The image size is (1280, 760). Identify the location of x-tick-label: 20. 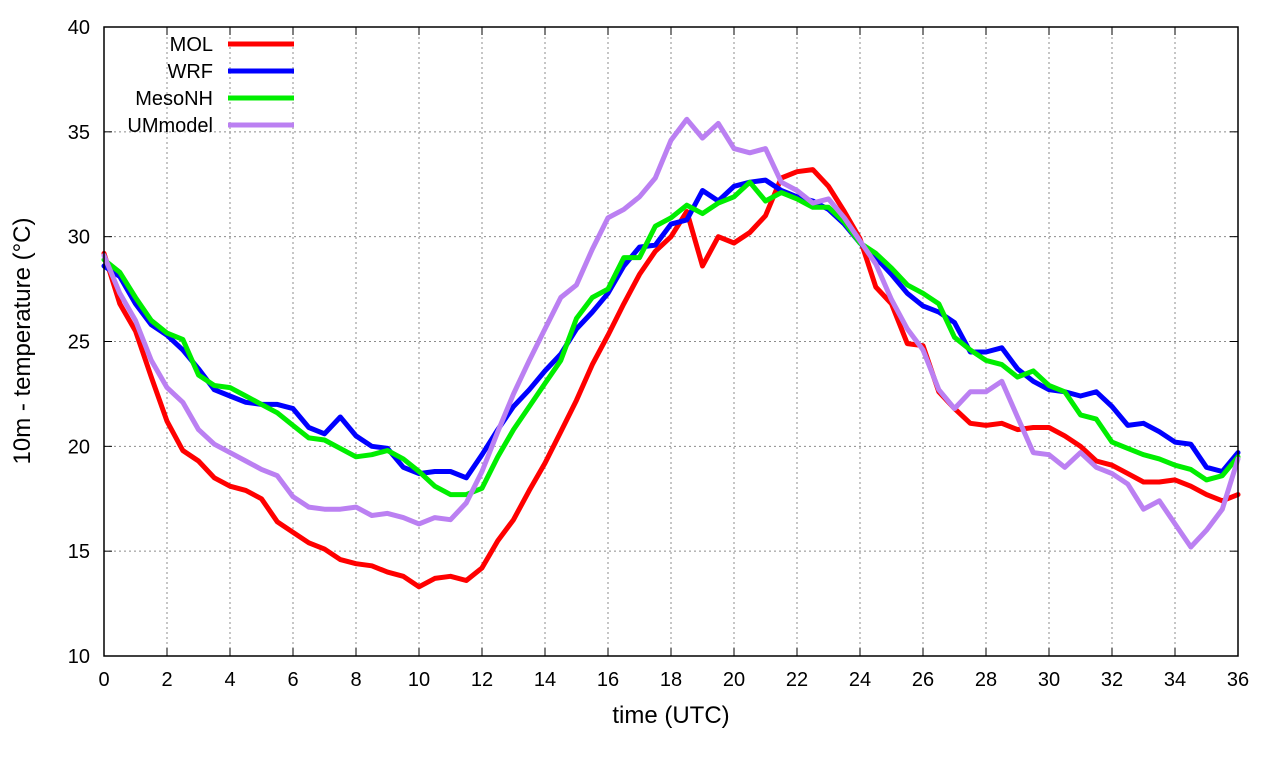
(734, 680).